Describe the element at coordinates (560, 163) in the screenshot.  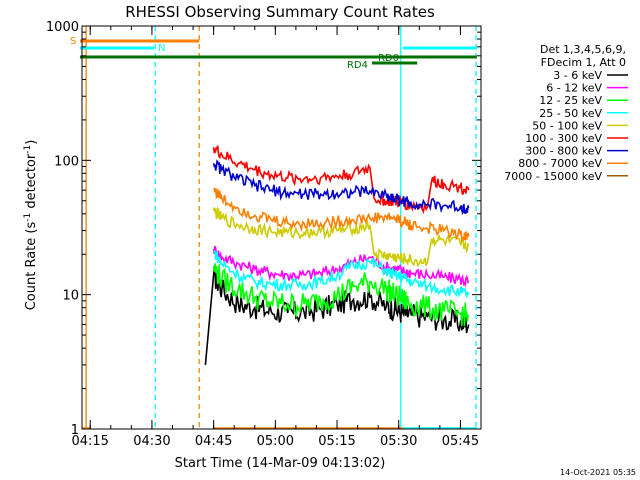
I see `legend-label: 800 - 7000 keV` at that location.